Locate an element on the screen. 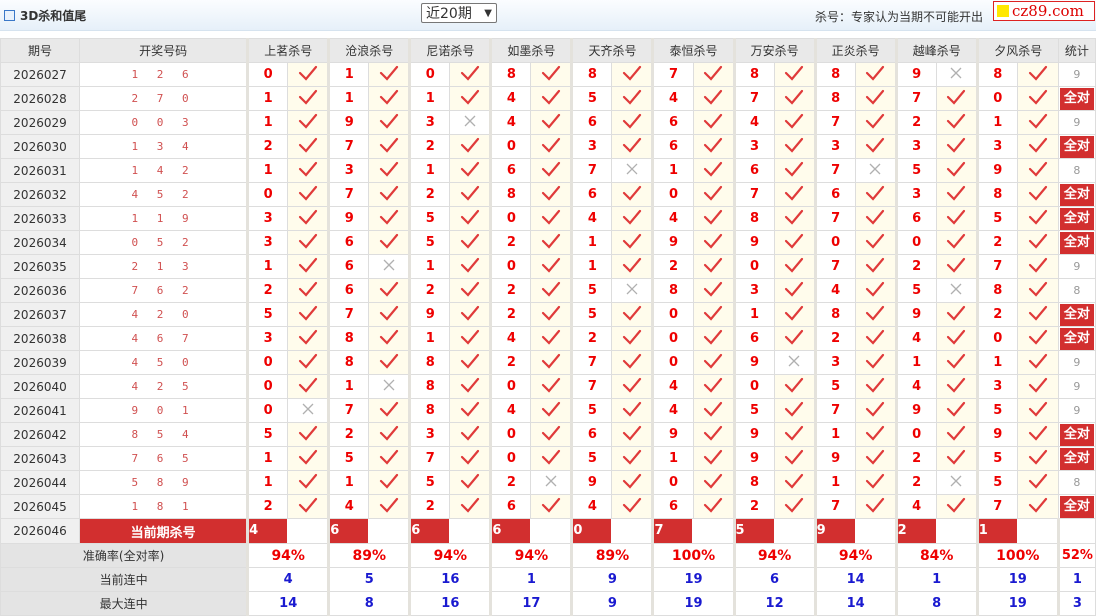 This screenshot has width=1096, height=616. table-row: 2026028 2 7 0 1 1 1 4 5 4 7 8 7 0 全对 is located at coordinates (548, 98).